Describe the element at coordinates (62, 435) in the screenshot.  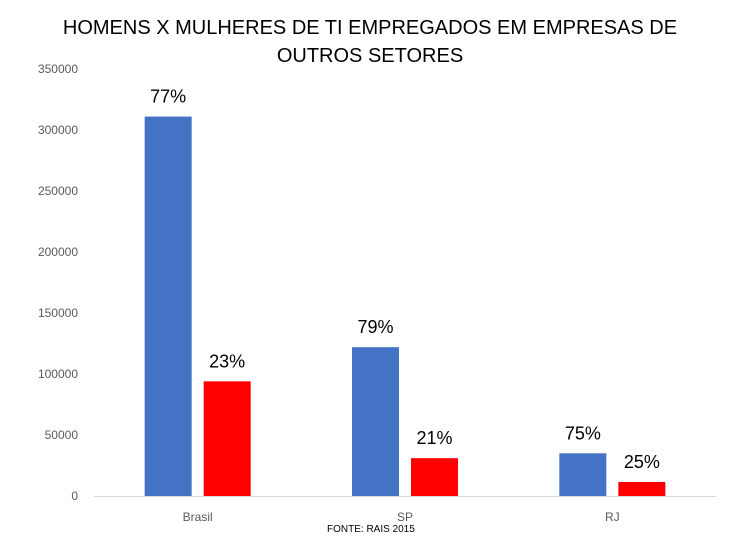
I see `y-tick-label: 50000` at that location.